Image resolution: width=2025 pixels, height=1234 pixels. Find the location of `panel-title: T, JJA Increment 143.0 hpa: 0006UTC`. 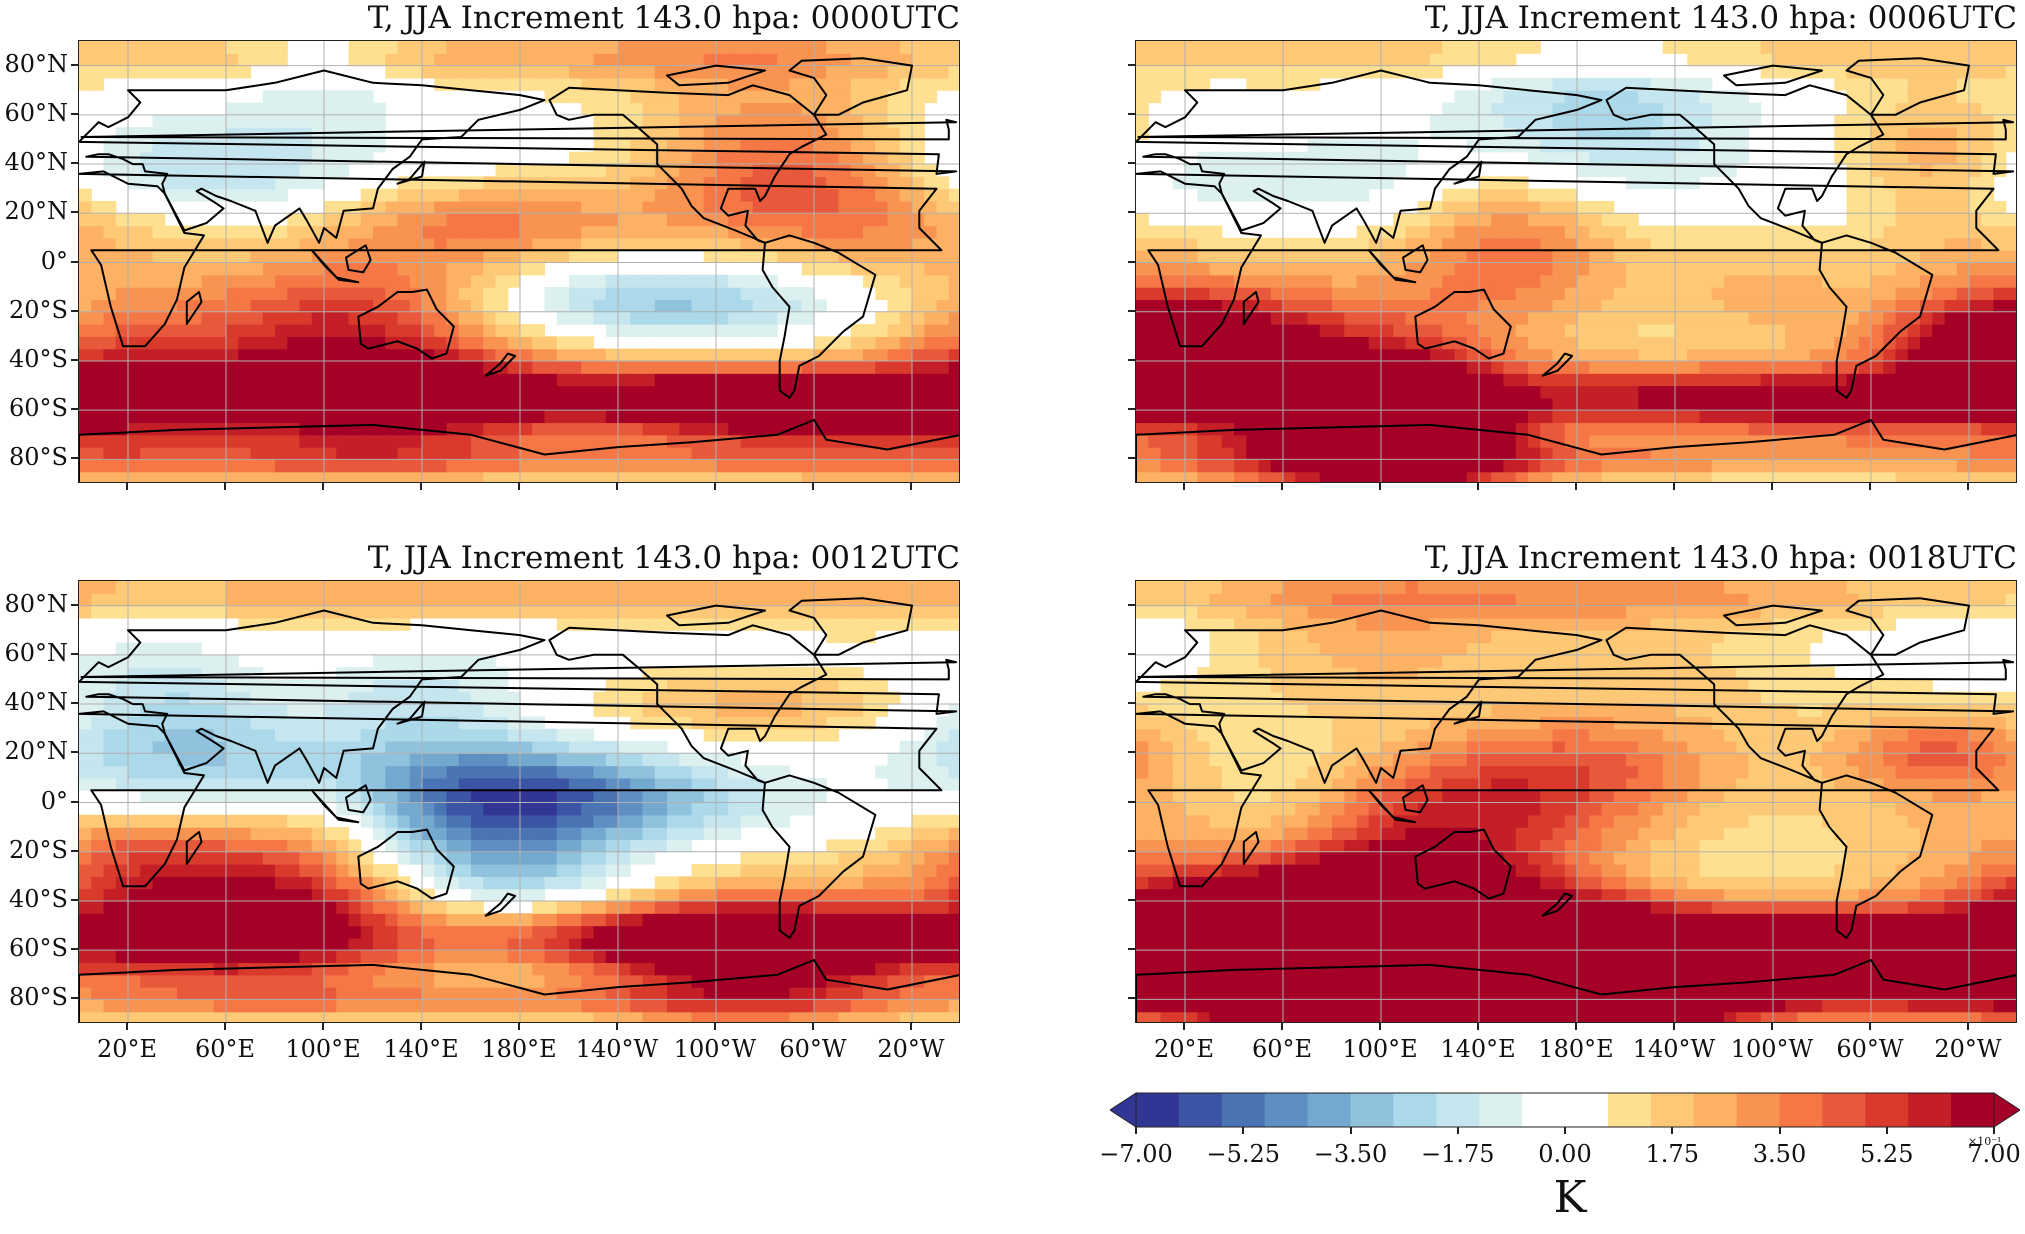

panel-title: T, JJA Increment 143.0 hpa: 0006UTC is located at coordinates (1720, 18).